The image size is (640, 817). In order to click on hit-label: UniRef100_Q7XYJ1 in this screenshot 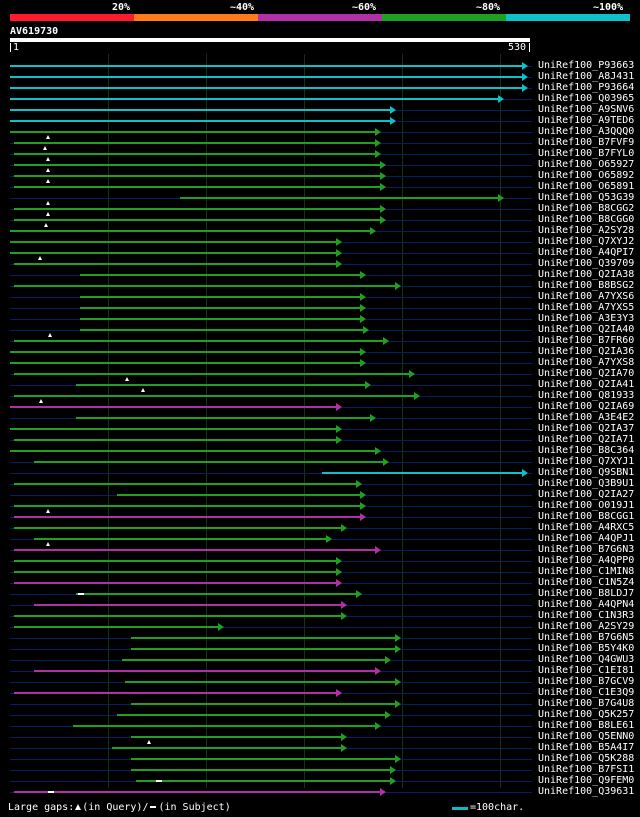, I will do `click(586, 461)`.